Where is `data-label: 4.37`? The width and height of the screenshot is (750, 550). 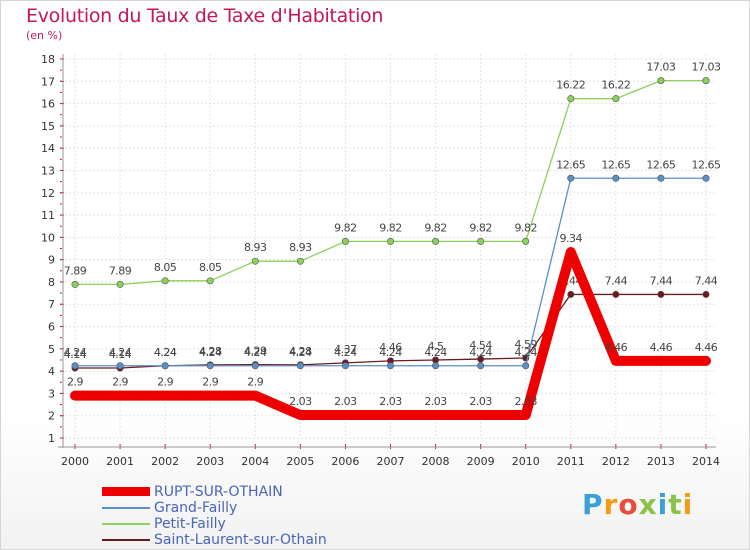
data-label: 4.37 is located at coordinates (345, 349).